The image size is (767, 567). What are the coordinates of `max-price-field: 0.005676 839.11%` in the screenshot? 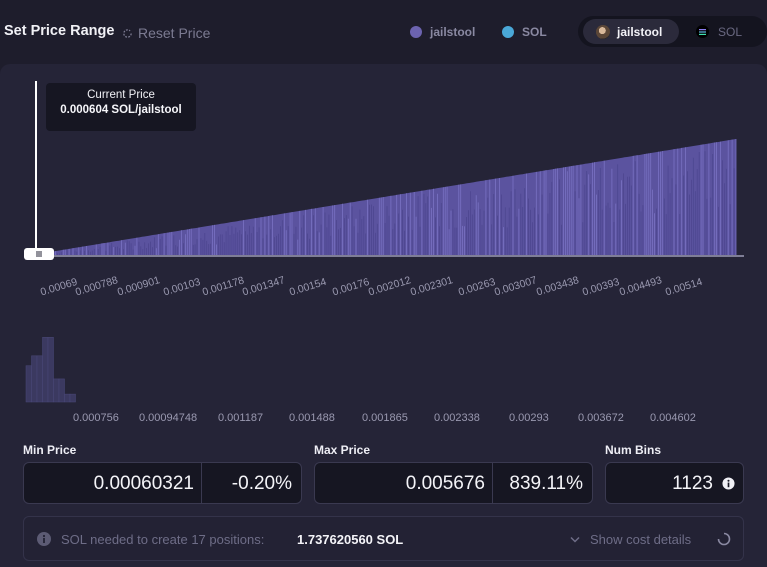 It's located at (453, 483).